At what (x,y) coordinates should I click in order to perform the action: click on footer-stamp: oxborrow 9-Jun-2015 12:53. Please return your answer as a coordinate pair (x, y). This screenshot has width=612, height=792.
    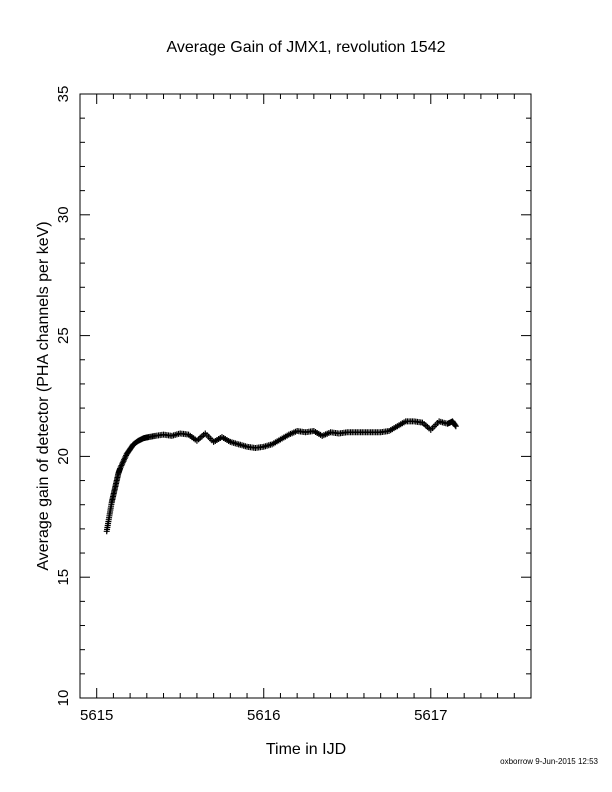
    Looking at the image, I should click on (549, 761).